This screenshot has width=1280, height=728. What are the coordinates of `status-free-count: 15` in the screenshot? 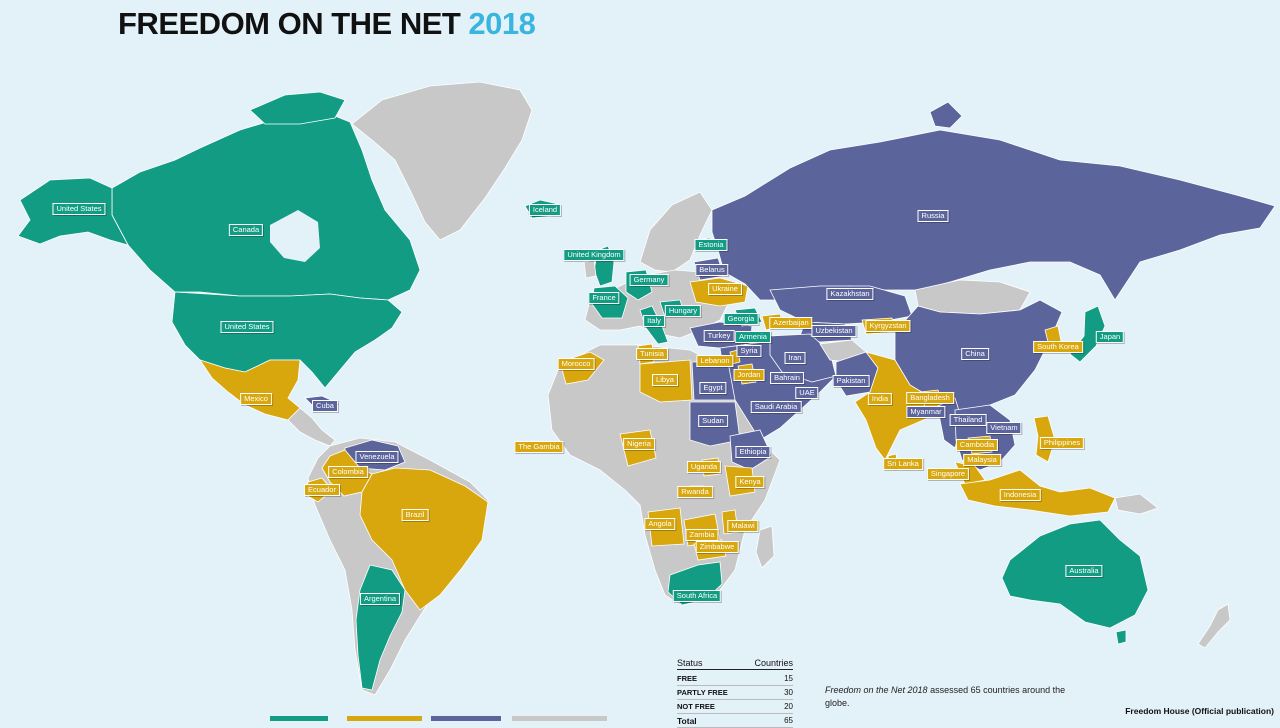 It's located at (788, 678).